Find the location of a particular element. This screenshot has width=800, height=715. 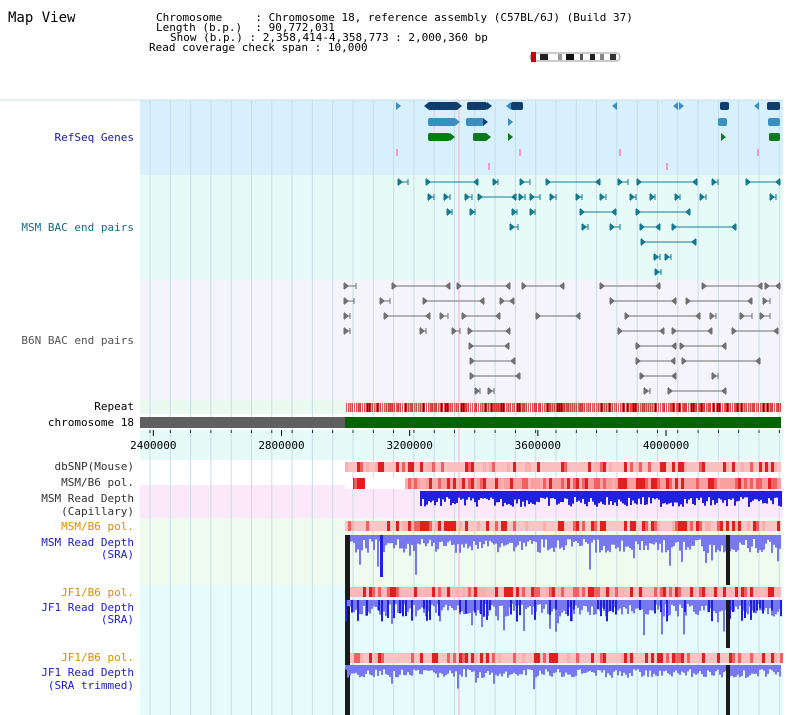

ideogram-outline is located at coordinates (575, 57).